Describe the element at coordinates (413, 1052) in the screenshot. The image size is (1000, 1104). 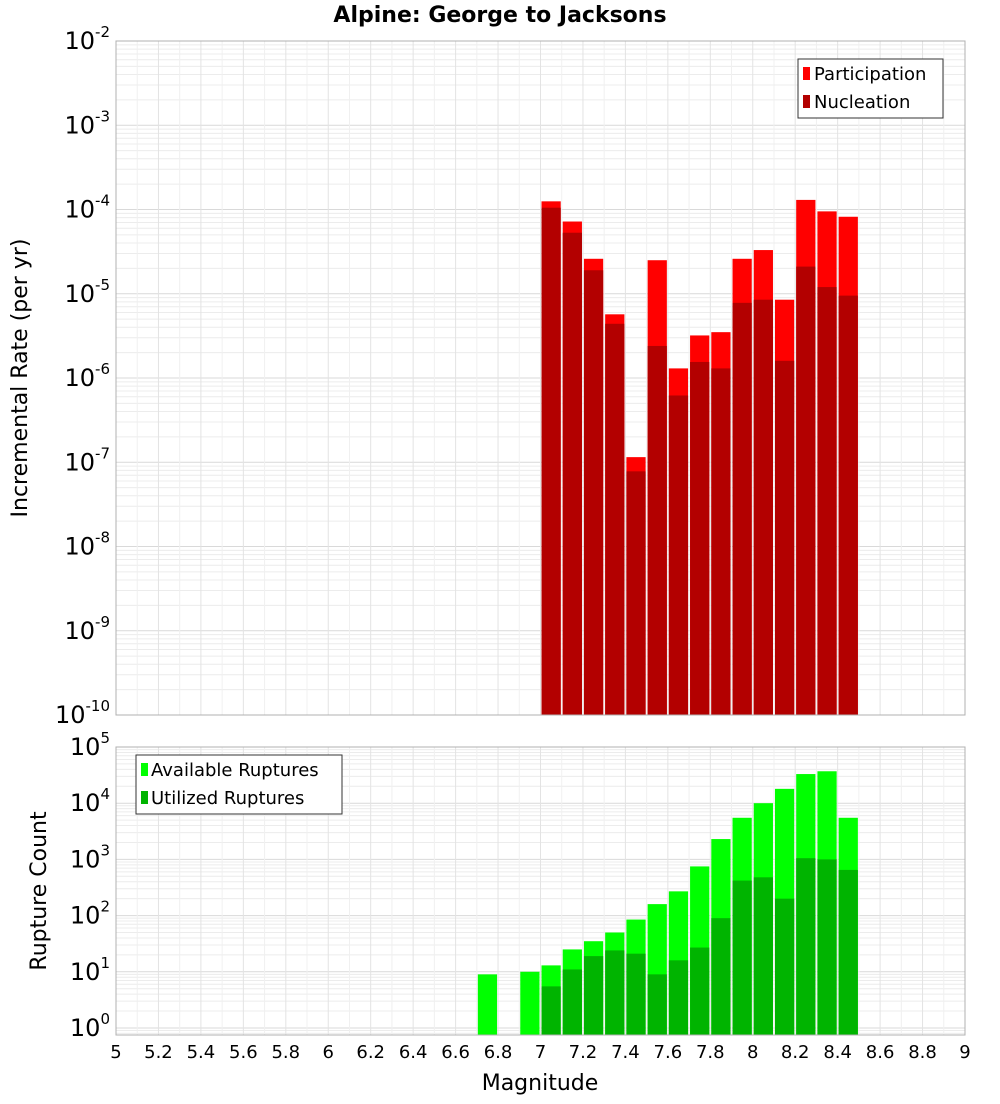
I see `x-tick-label: 6.4` at that location.